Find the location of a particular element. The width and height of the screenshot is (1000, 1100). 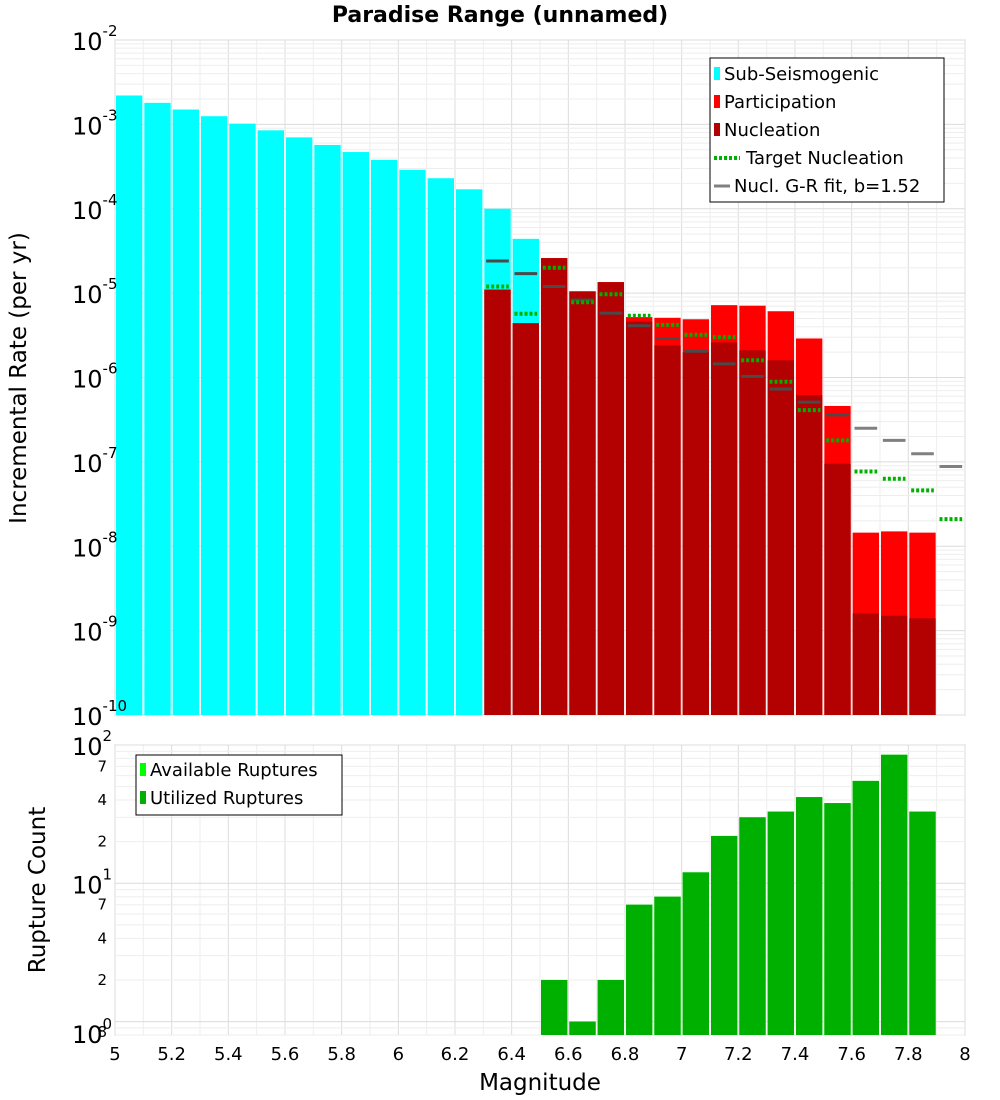

x-tick-label: 6.6 is located at coordinates (568, 1054).